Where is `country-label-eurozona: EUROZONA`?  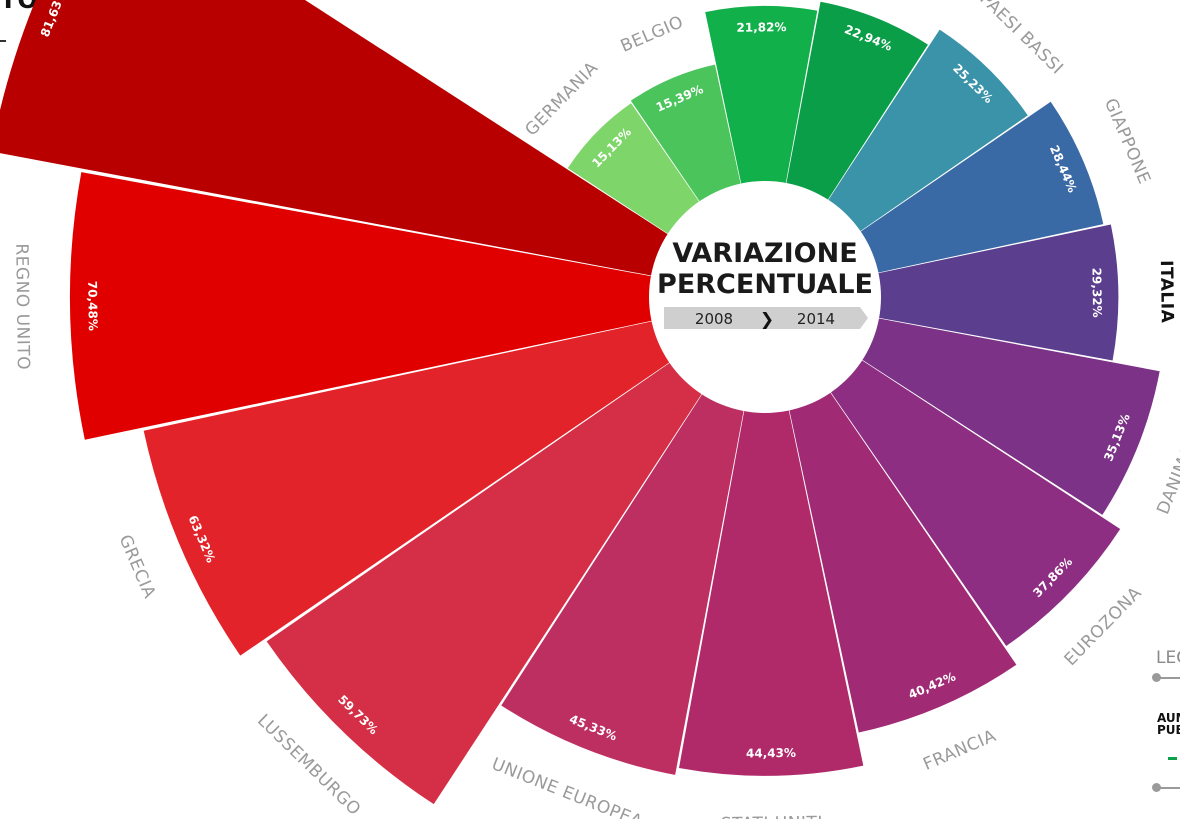 country-label-eurozona: EUROZONA is located at coordinates (1103, 626).